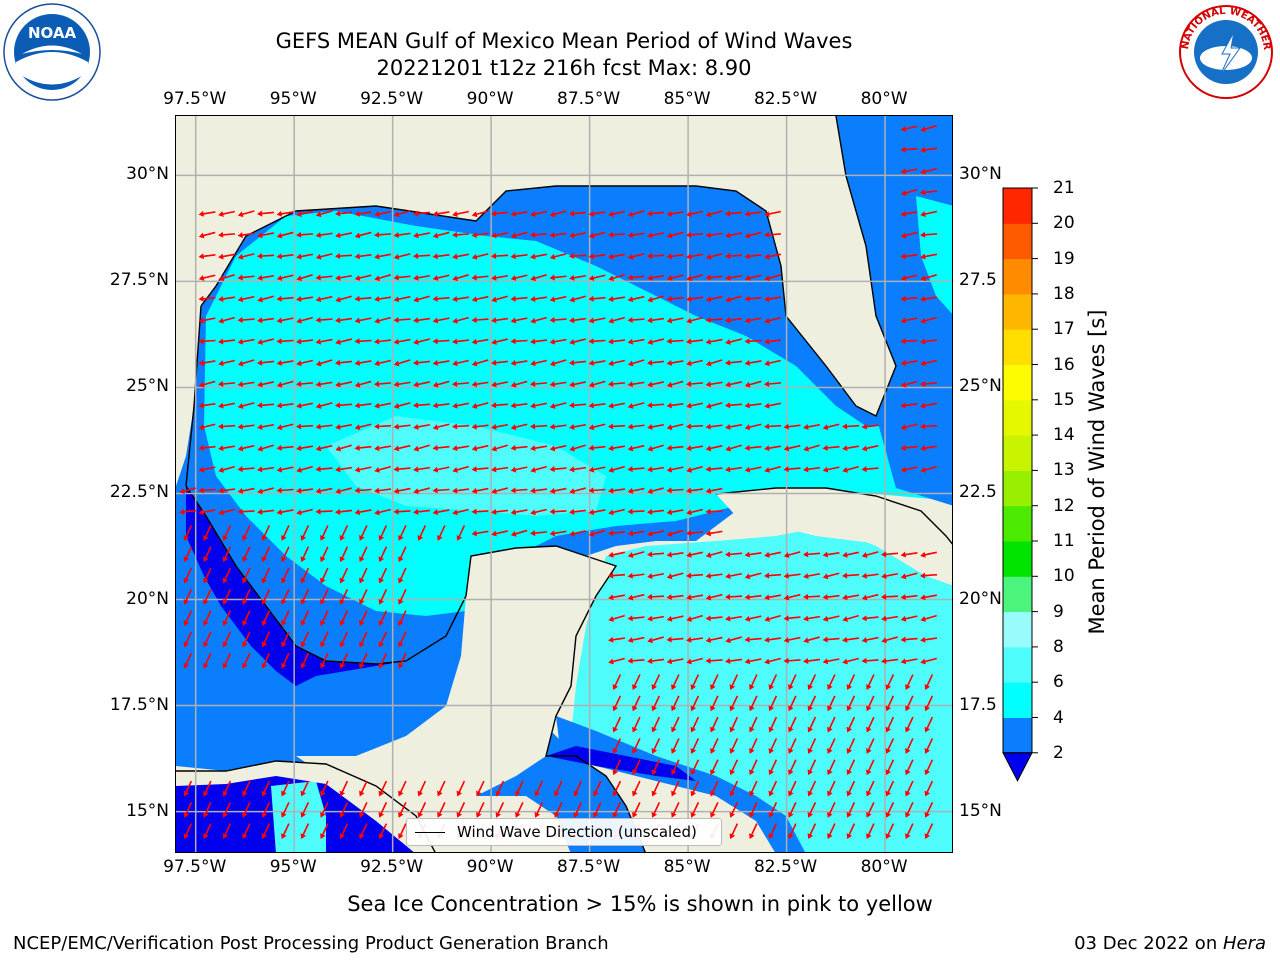 This screenshot has width=1280, height=960. Describe the element at coordinates (761, 689) in the screenshot. I see `caribbean-basin` at that location.